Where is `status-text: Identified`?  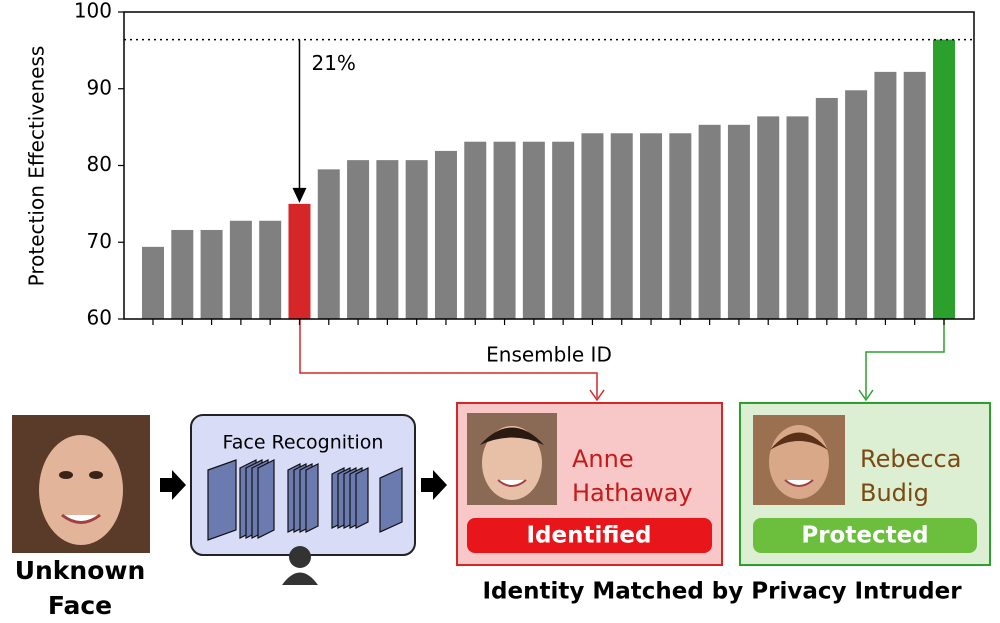 status-text: Identified is located at coordinates (589, 536).